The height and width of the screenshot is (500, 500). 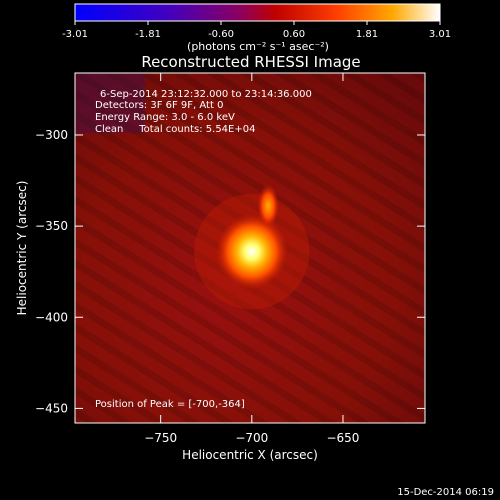 I want to click on colorbar, so click(x=257, y=12).